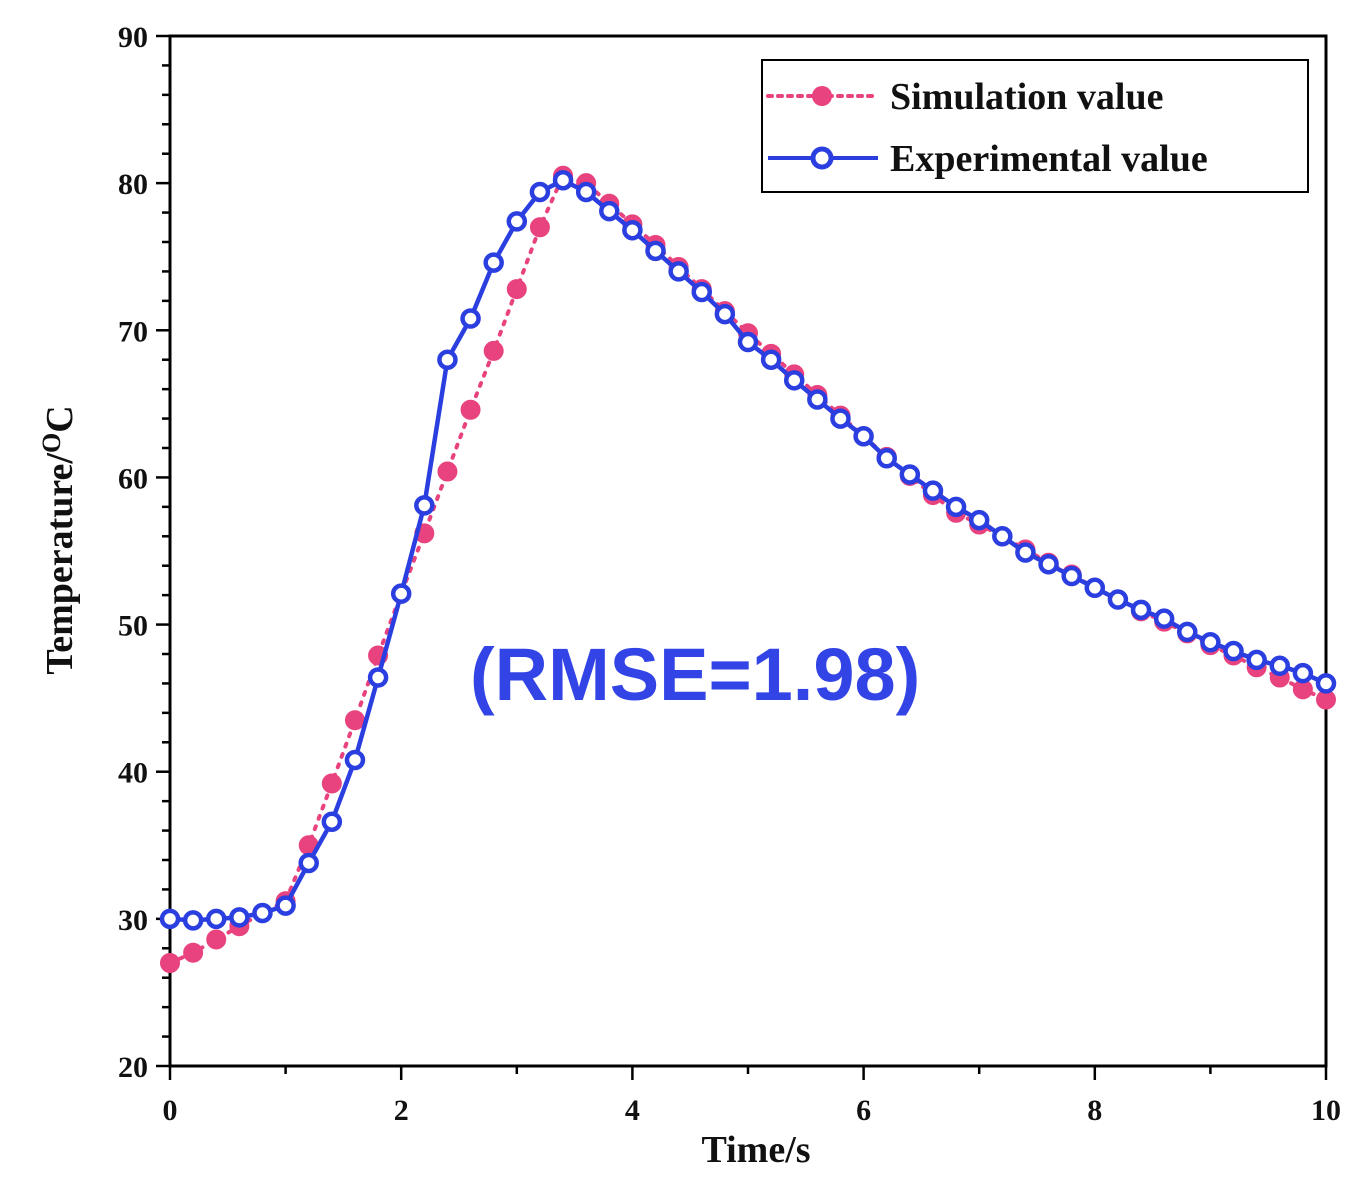  Describe the element at coordinates (133, 626) in the screenshot. I see `y-tick-label: 50` at that location.